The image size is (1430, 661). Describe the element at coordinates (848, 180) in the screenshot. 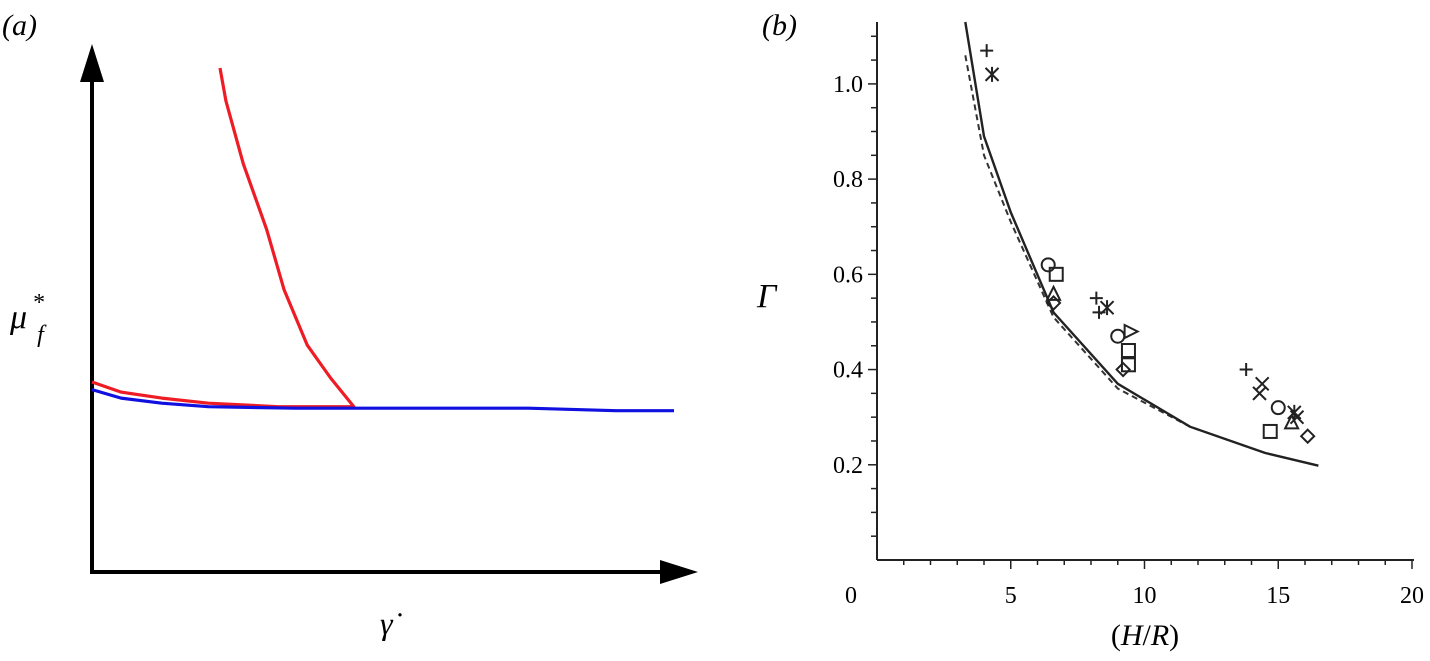

I see `y-tick-label: 0.8` at that location.